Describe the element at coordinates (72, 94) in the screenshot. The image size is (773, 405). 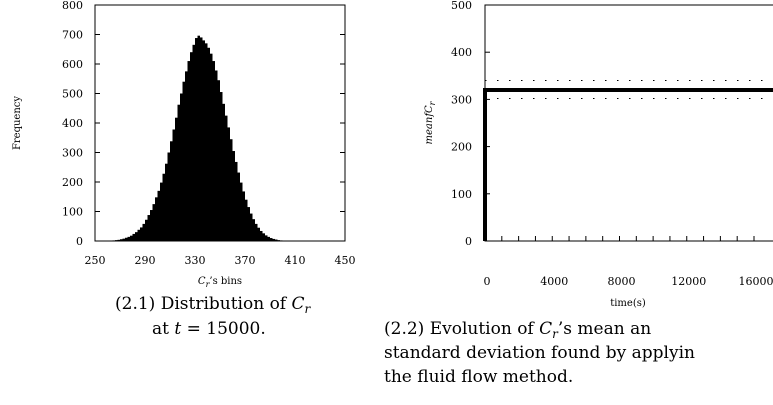
I see `histogram-y-tick-label: 500` at that location.